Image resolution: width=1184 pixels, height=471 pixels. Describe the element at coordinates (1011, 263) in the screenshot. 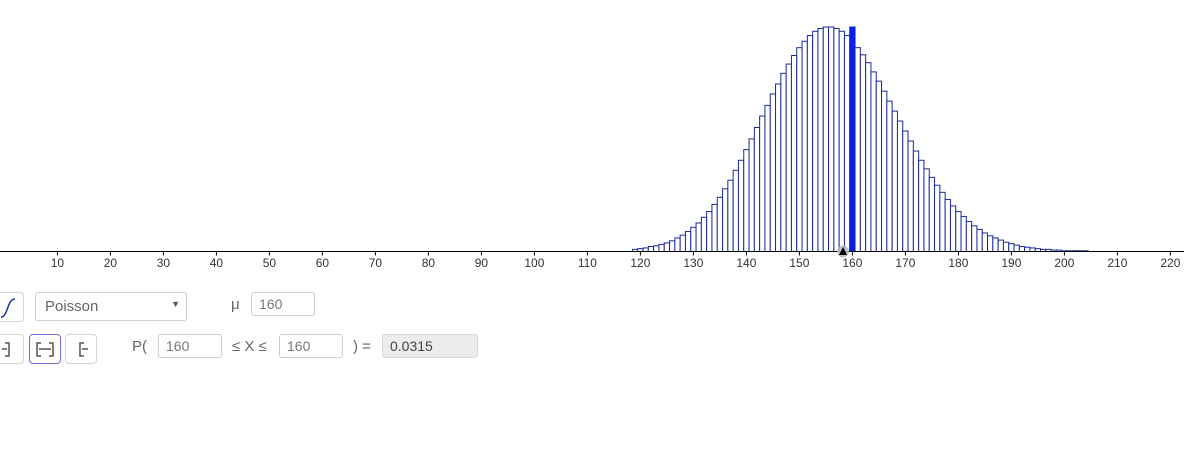

I see `x-tick-label: 190` at that location.